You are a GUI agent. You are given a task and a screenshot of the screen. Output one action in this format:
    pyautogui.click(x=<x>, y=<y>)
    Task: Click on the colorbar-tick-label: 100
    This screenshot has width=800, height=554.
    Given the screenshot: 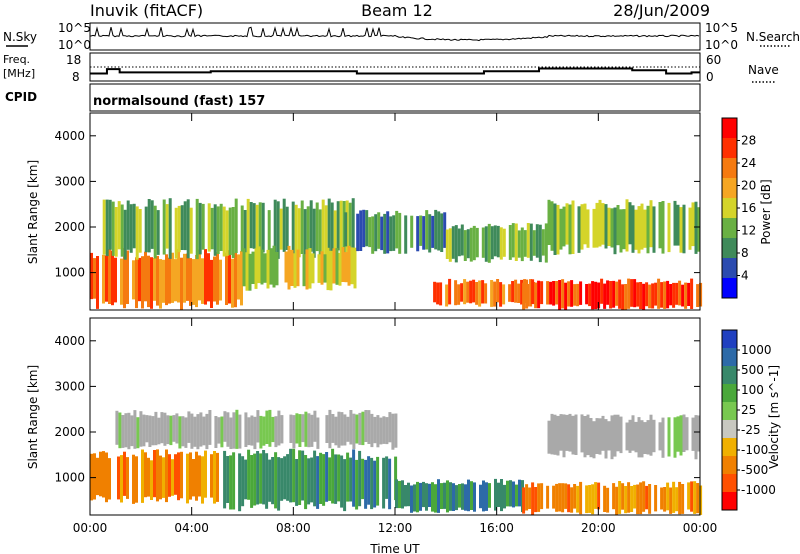 What is the action you would take?
    pyautogui.click(x=752, y=390)
    